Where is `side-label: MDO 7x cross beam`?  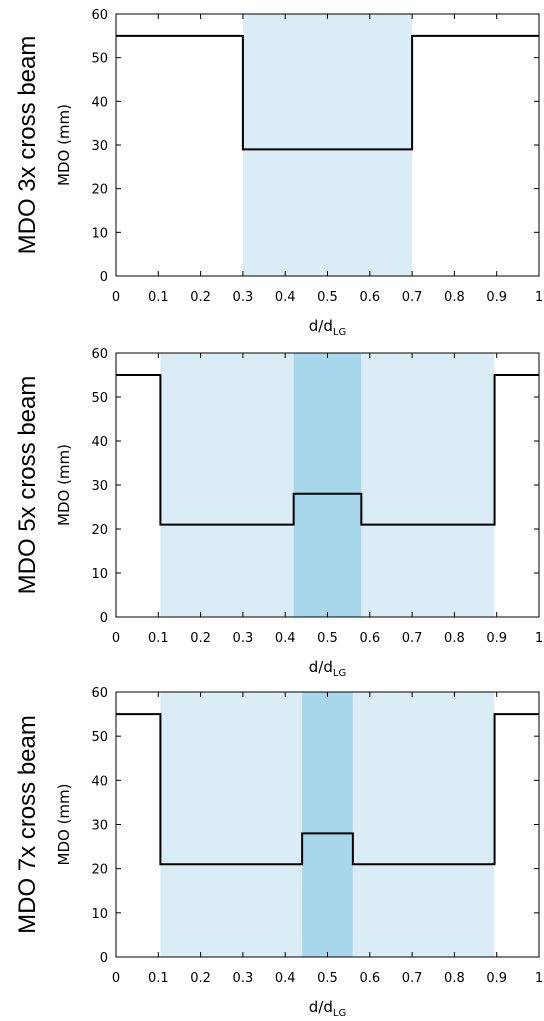
side-label: MDO 7x cross beam is located at coordinates (27, 824).